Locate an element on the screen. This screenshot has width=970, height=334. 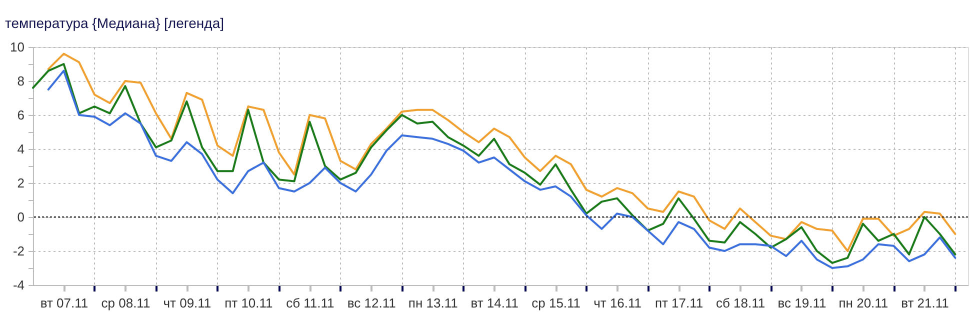
x-tick-label: ср 08.11 is located at coordinates (125, 303).